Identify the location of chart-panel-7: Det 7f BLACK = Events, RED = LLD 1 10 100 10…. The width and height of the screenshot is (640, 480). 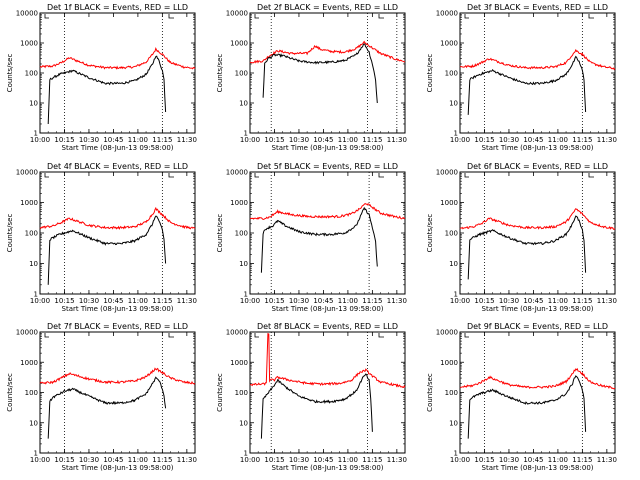
(101, 397).